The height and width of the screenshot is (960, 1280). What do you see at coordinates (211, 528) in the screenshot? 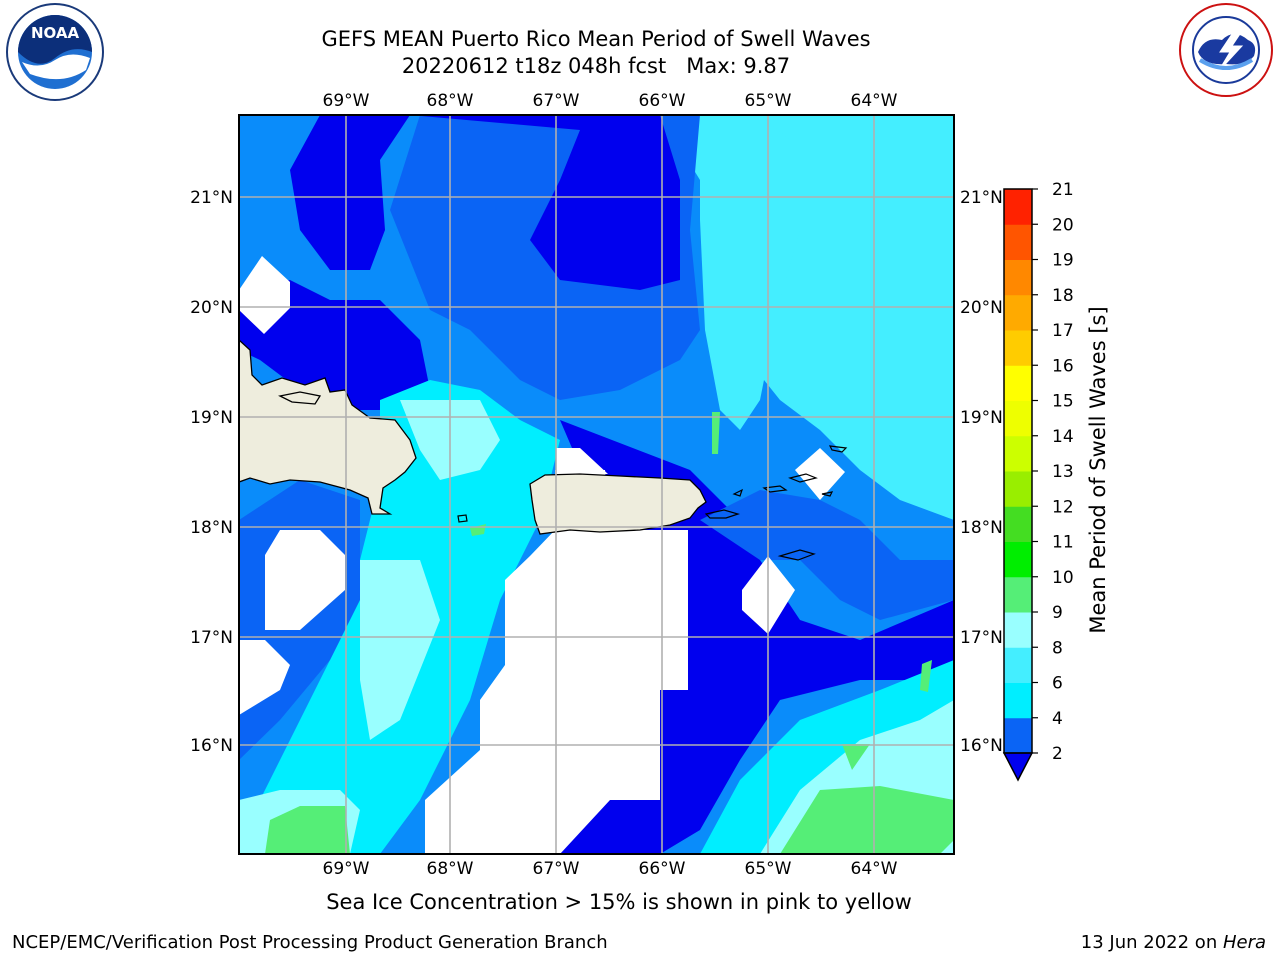
I see `lat-label-18n-left: 18°N` at bounding box center [211, 528].